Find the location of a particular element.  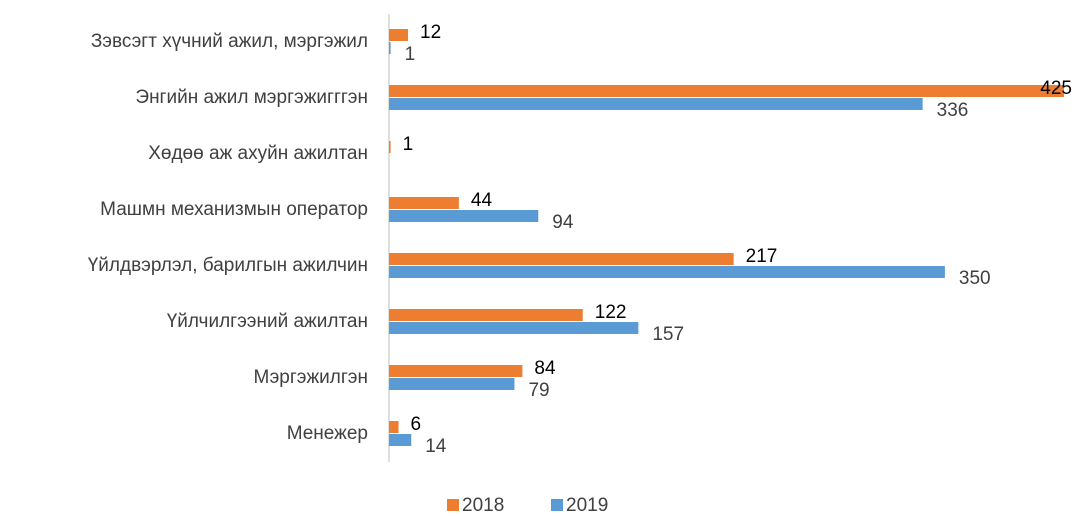

value-label: 336 is located at coordinates (953, 110).